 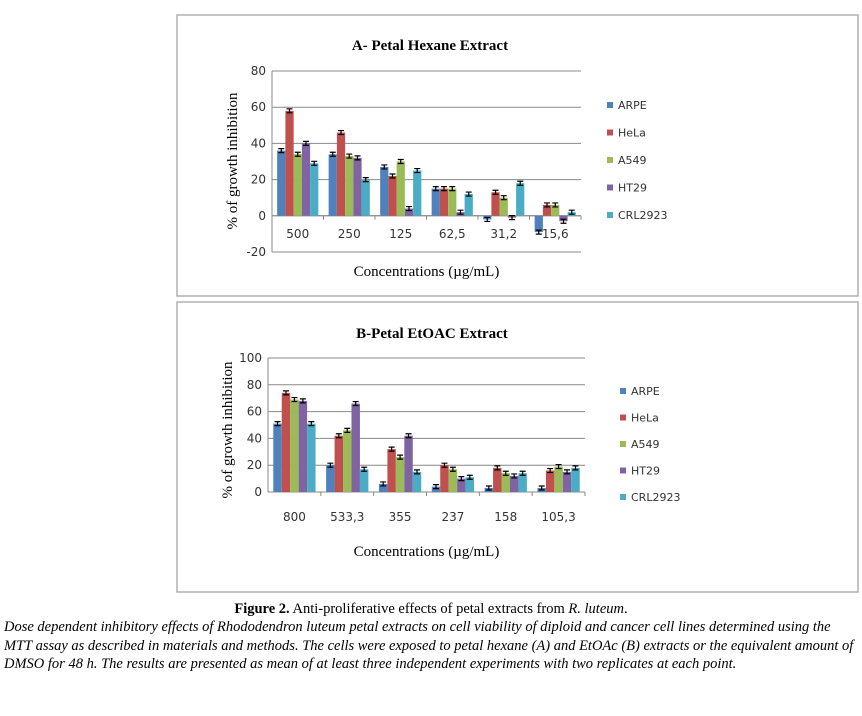 What do you see at coordinates (254, 412) in the screenshot?
I see `y-tick-label: 60` at bounding box center [254, 412].